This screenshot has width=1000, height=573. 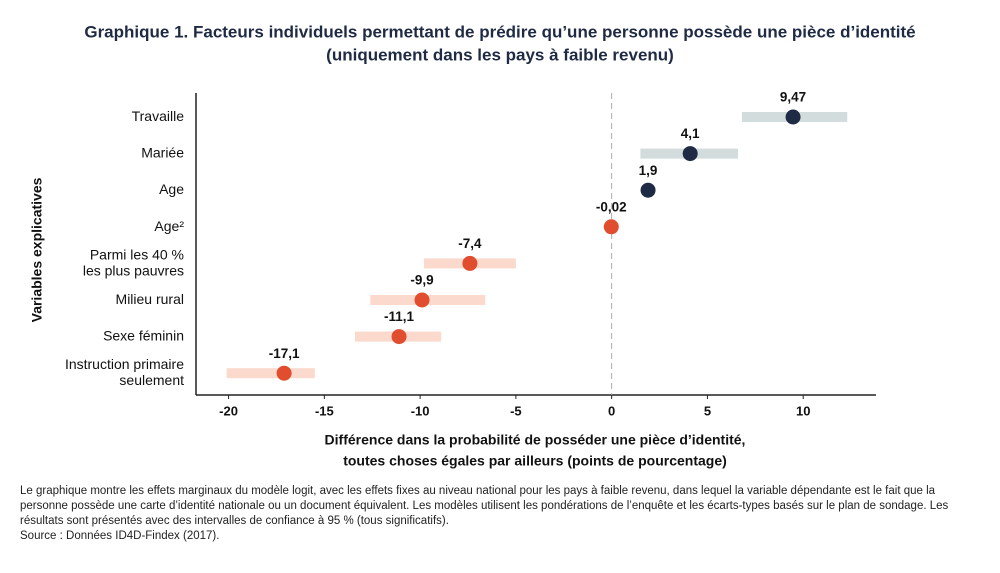 I want to click on y-tick-label: Parmi les 40 % les plus pauvres, so click(x=133, y=262).